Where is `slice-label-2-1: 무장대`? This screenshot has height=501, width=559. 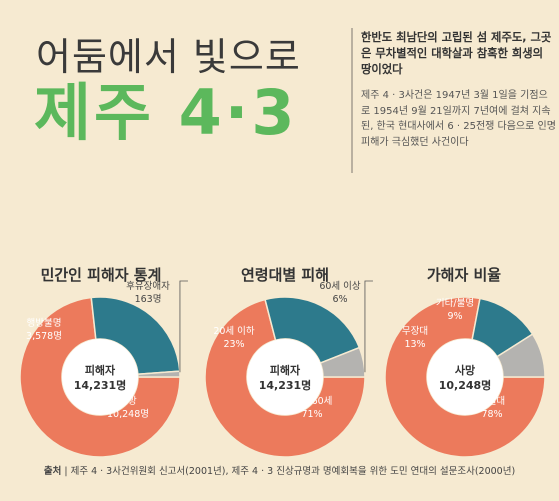 slice-label-2-1: 무장대 is located at coordinates (415, 331).